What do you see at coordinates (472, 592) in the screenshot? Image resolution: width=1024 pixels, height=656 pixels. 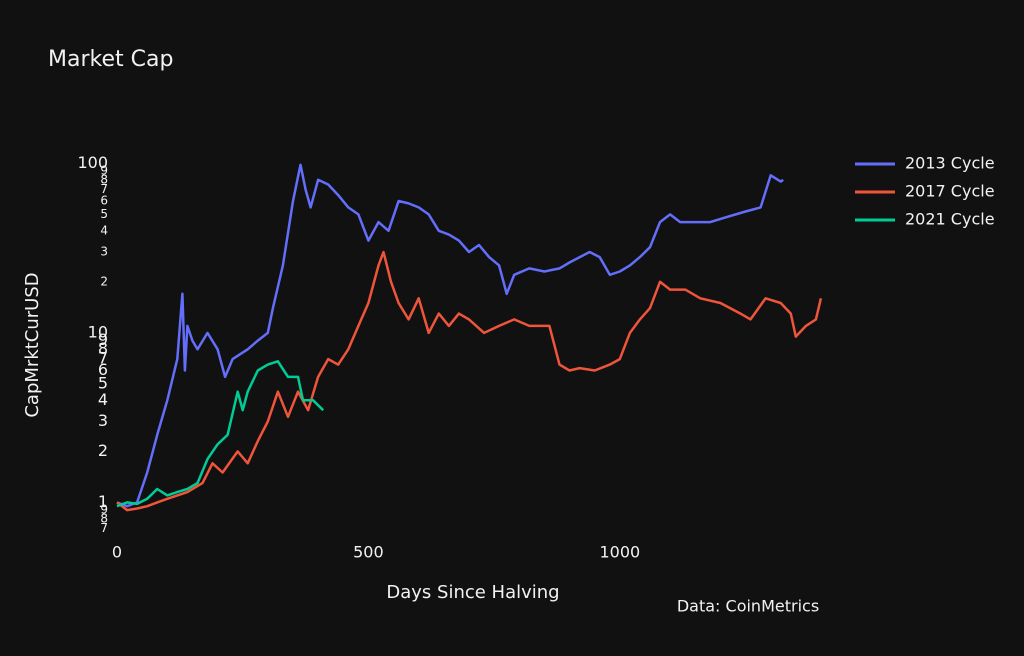 I see `x-axis-label: Days Since Halving` at bounding box center [472, 592].